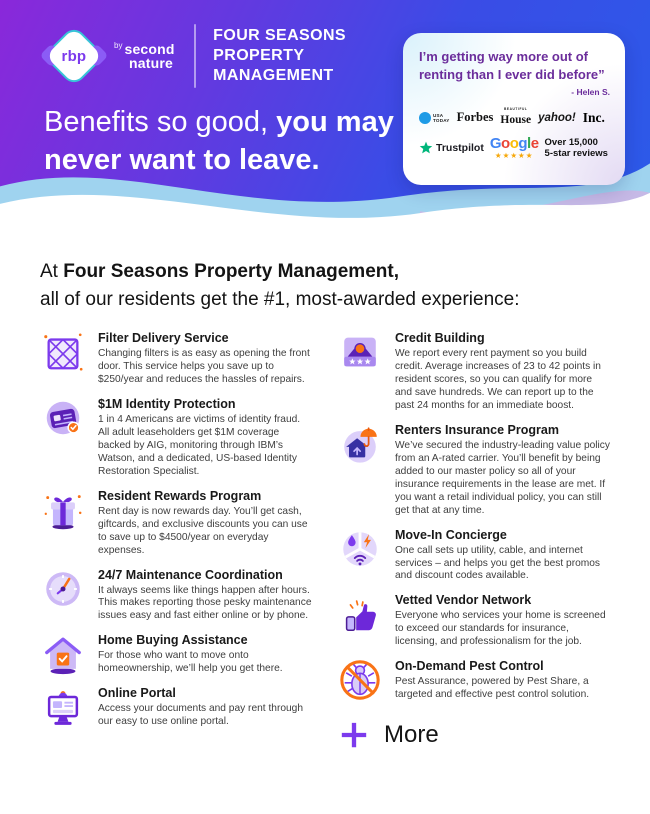  I want to click on company-line: FOUR SEASONS, so click(279, 35).